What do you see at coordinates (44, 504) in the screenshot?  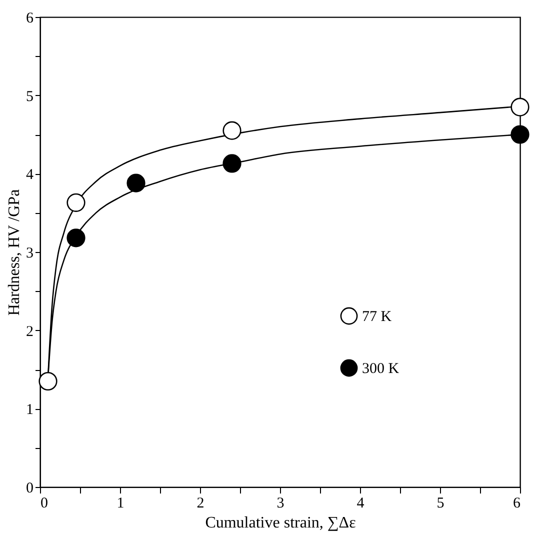 I see `x-tick-label: 0` at bounding box center [44, 504].